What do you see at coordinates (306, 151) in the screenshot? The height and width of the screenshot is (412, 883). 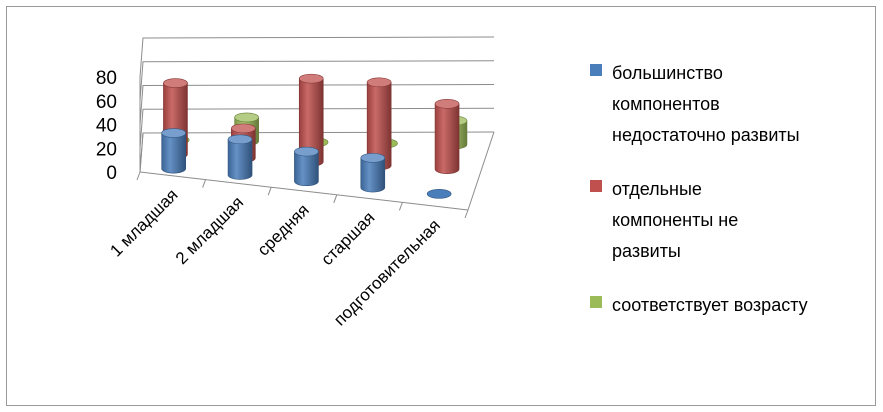 I see `bar-1-3-top` at bounding box center [306, 151].